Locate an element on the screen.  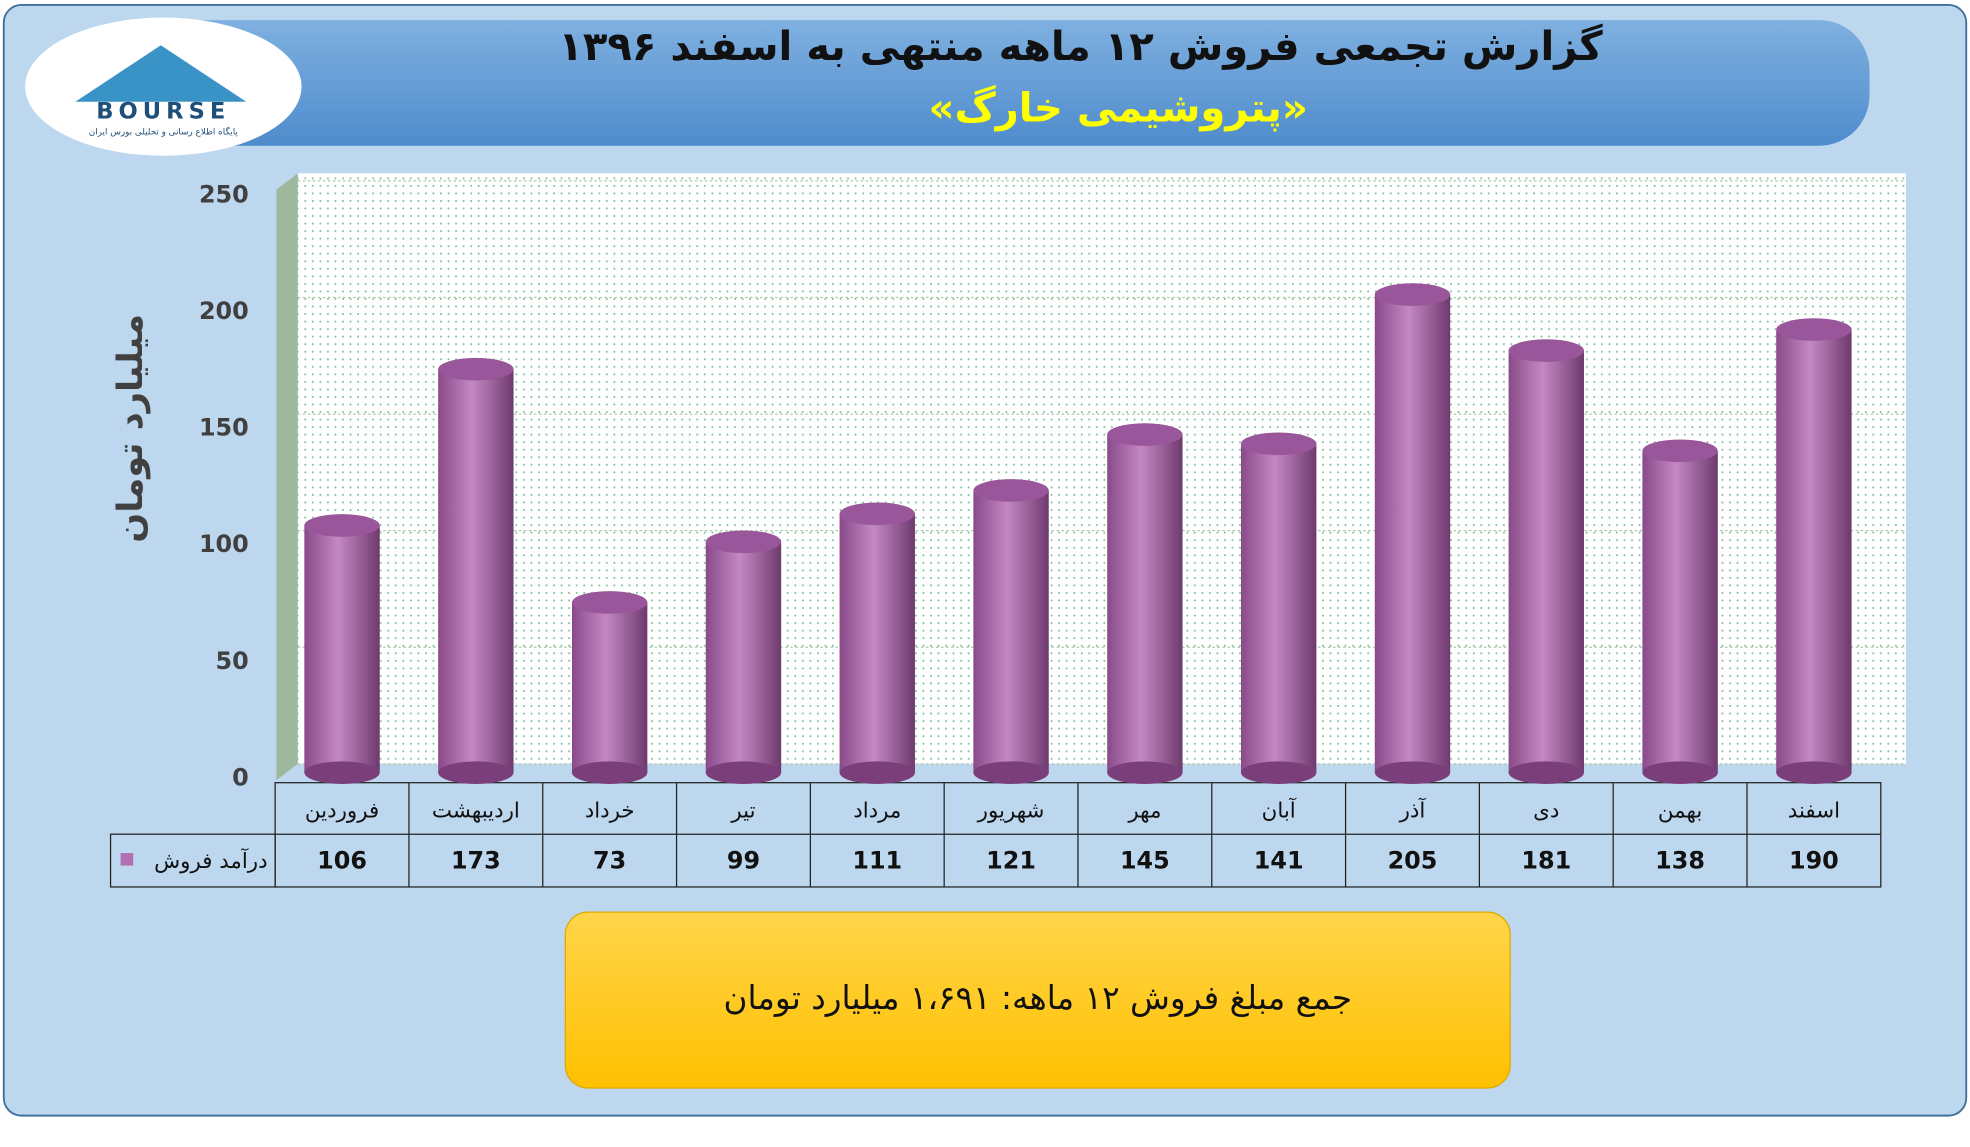
table-value: 173 is located at coordinates (476, 860).